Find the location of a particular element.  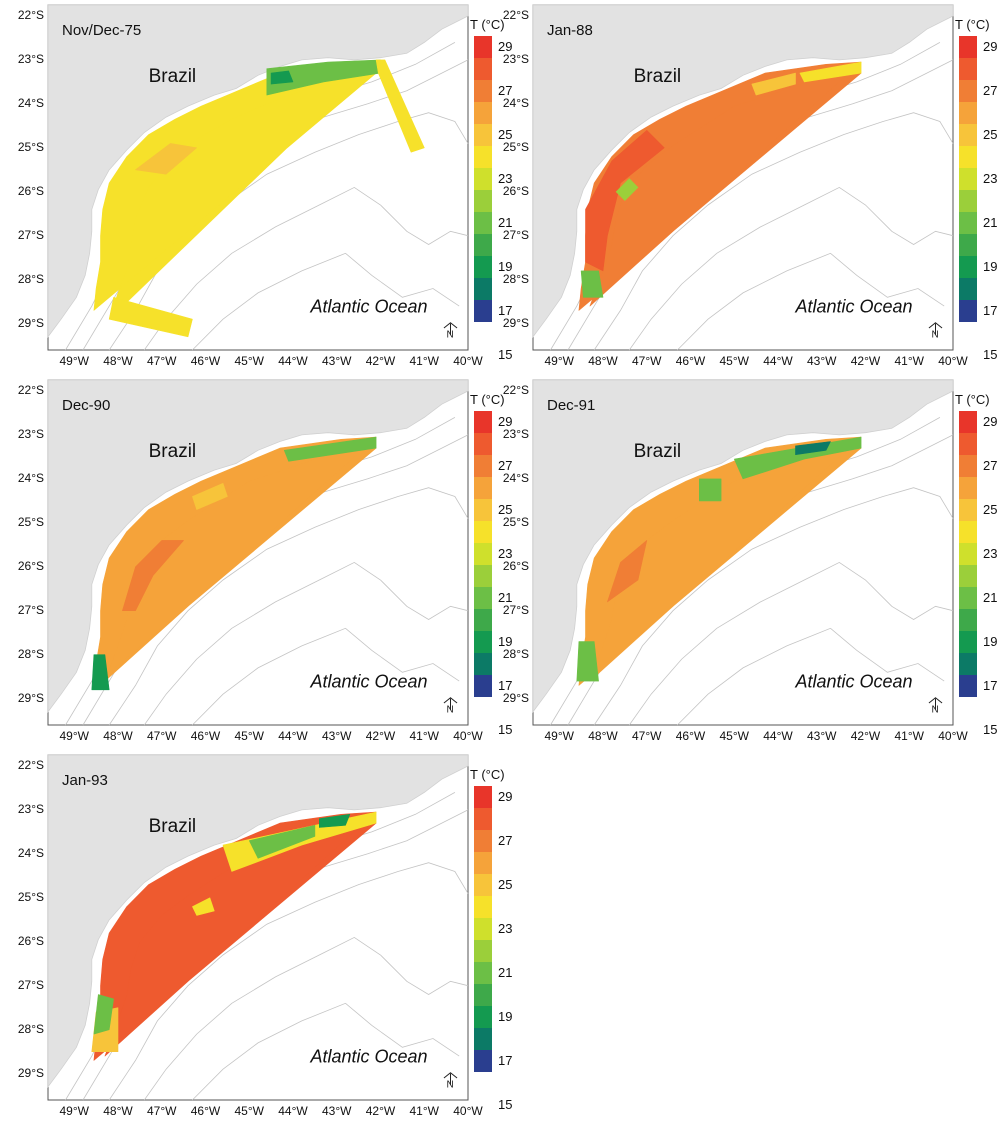

temperature-contour is located at coordinates (282, 77).